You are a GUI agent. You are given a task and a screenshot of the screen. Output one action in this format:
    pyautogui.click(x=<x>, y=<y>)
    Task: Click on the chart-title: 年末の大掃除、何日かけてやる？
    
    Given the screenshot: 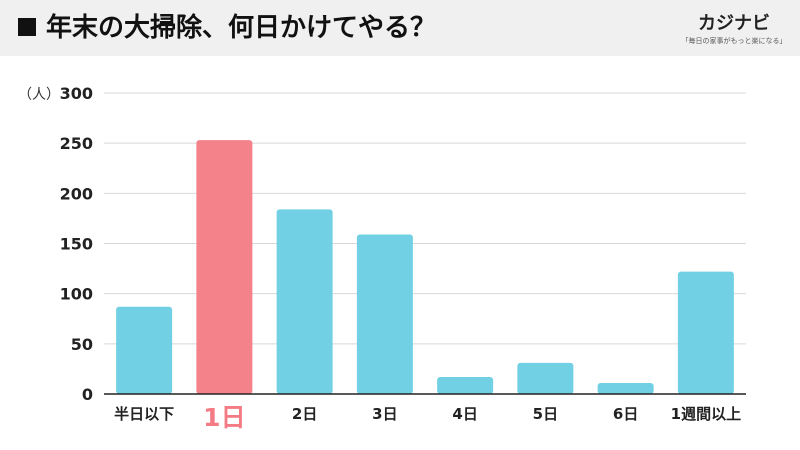 What is the action you would take?
    pyautogui.click(x=241, y=28)
    